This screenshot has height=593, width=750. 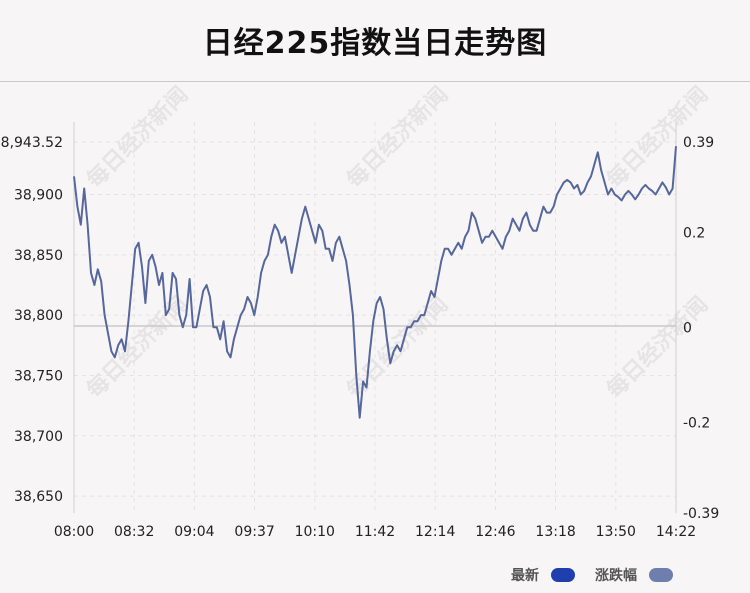 What do you see at coordinates (38, 497) in the screenshot?
I see `y-left-tick-label: 38,650` at bounding box center [38, 497].